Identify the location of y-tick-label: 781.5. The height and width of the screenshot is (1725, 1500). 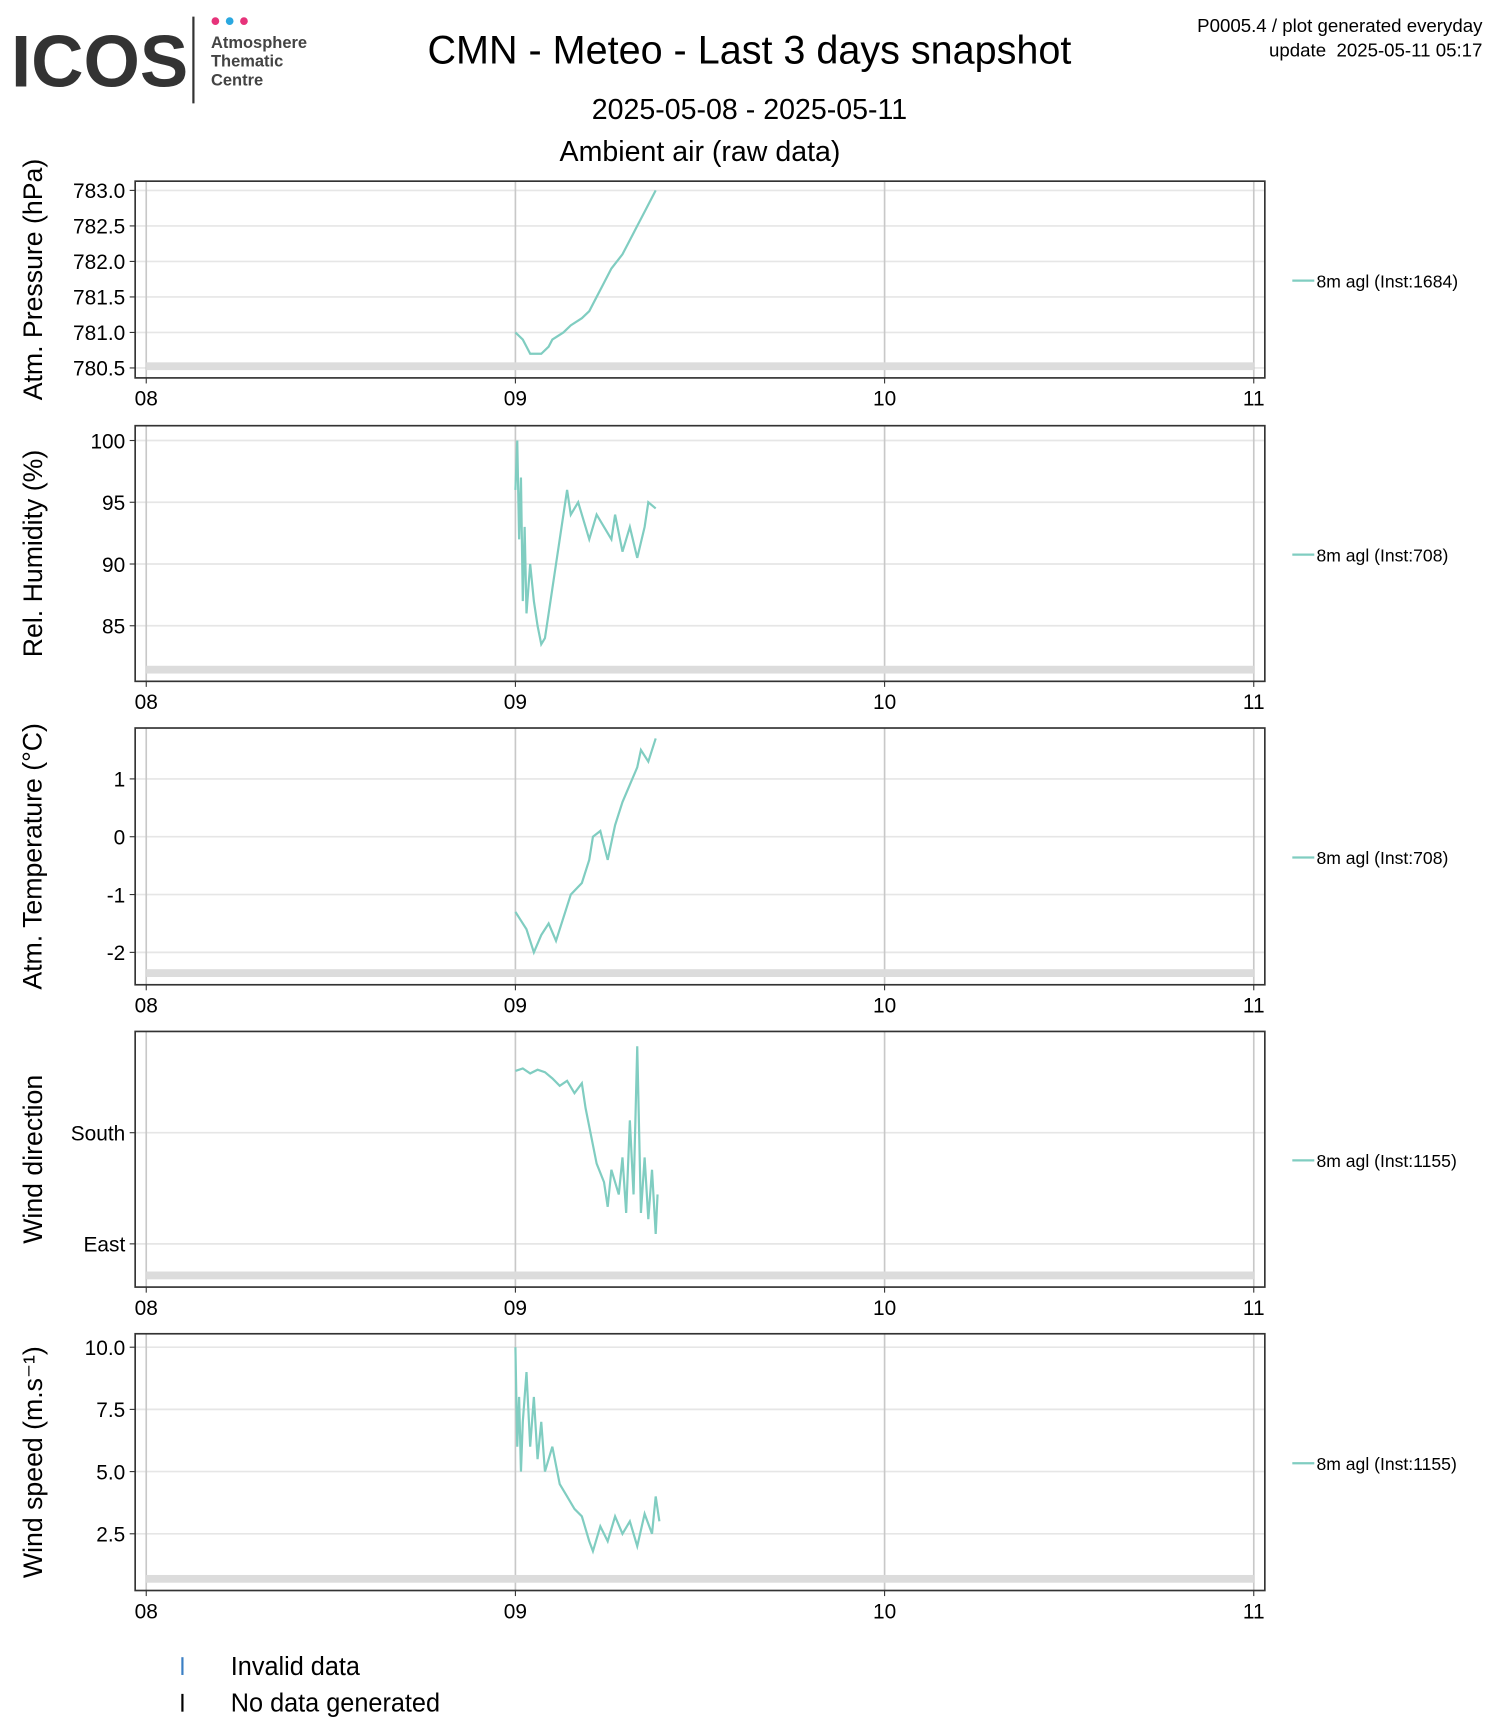
(99, 298).